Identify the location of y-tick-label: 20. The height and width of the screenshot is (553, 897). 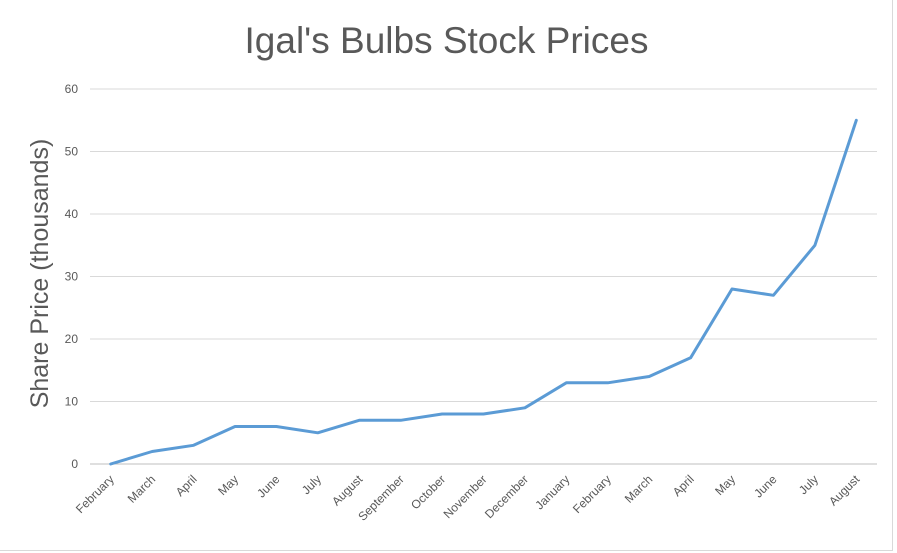
(72, 339).